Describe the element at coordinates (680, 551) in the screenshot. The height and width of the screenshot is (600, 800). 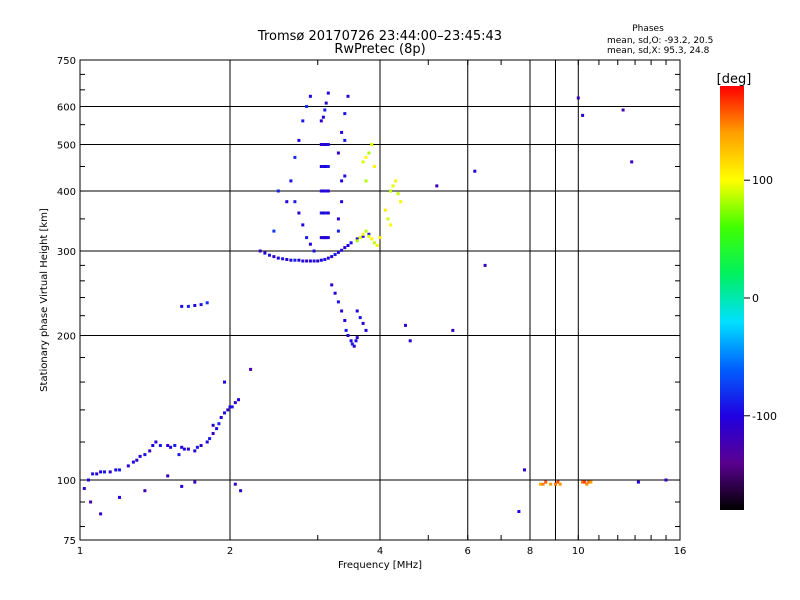
I see `x-tick-label: 16` at that location.